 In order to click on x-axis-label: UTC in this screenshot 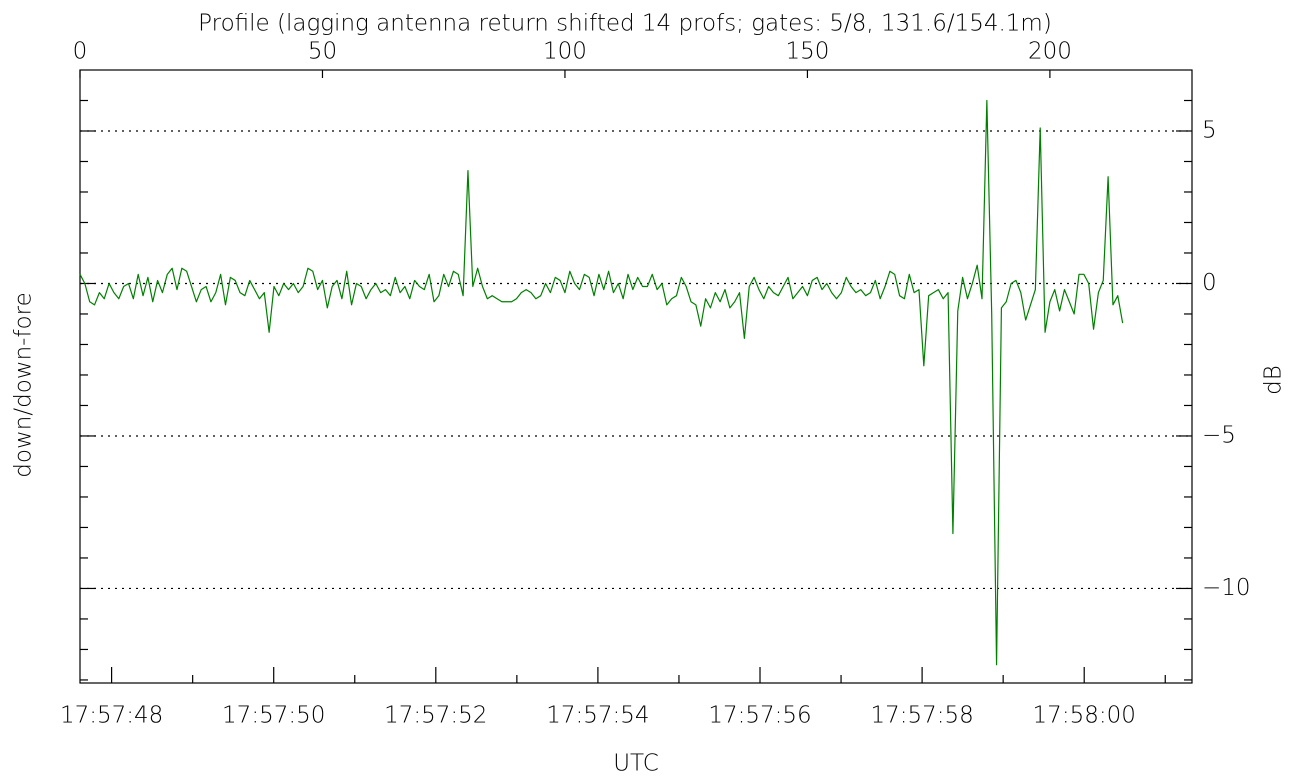, I will do `click(636, 764)`.